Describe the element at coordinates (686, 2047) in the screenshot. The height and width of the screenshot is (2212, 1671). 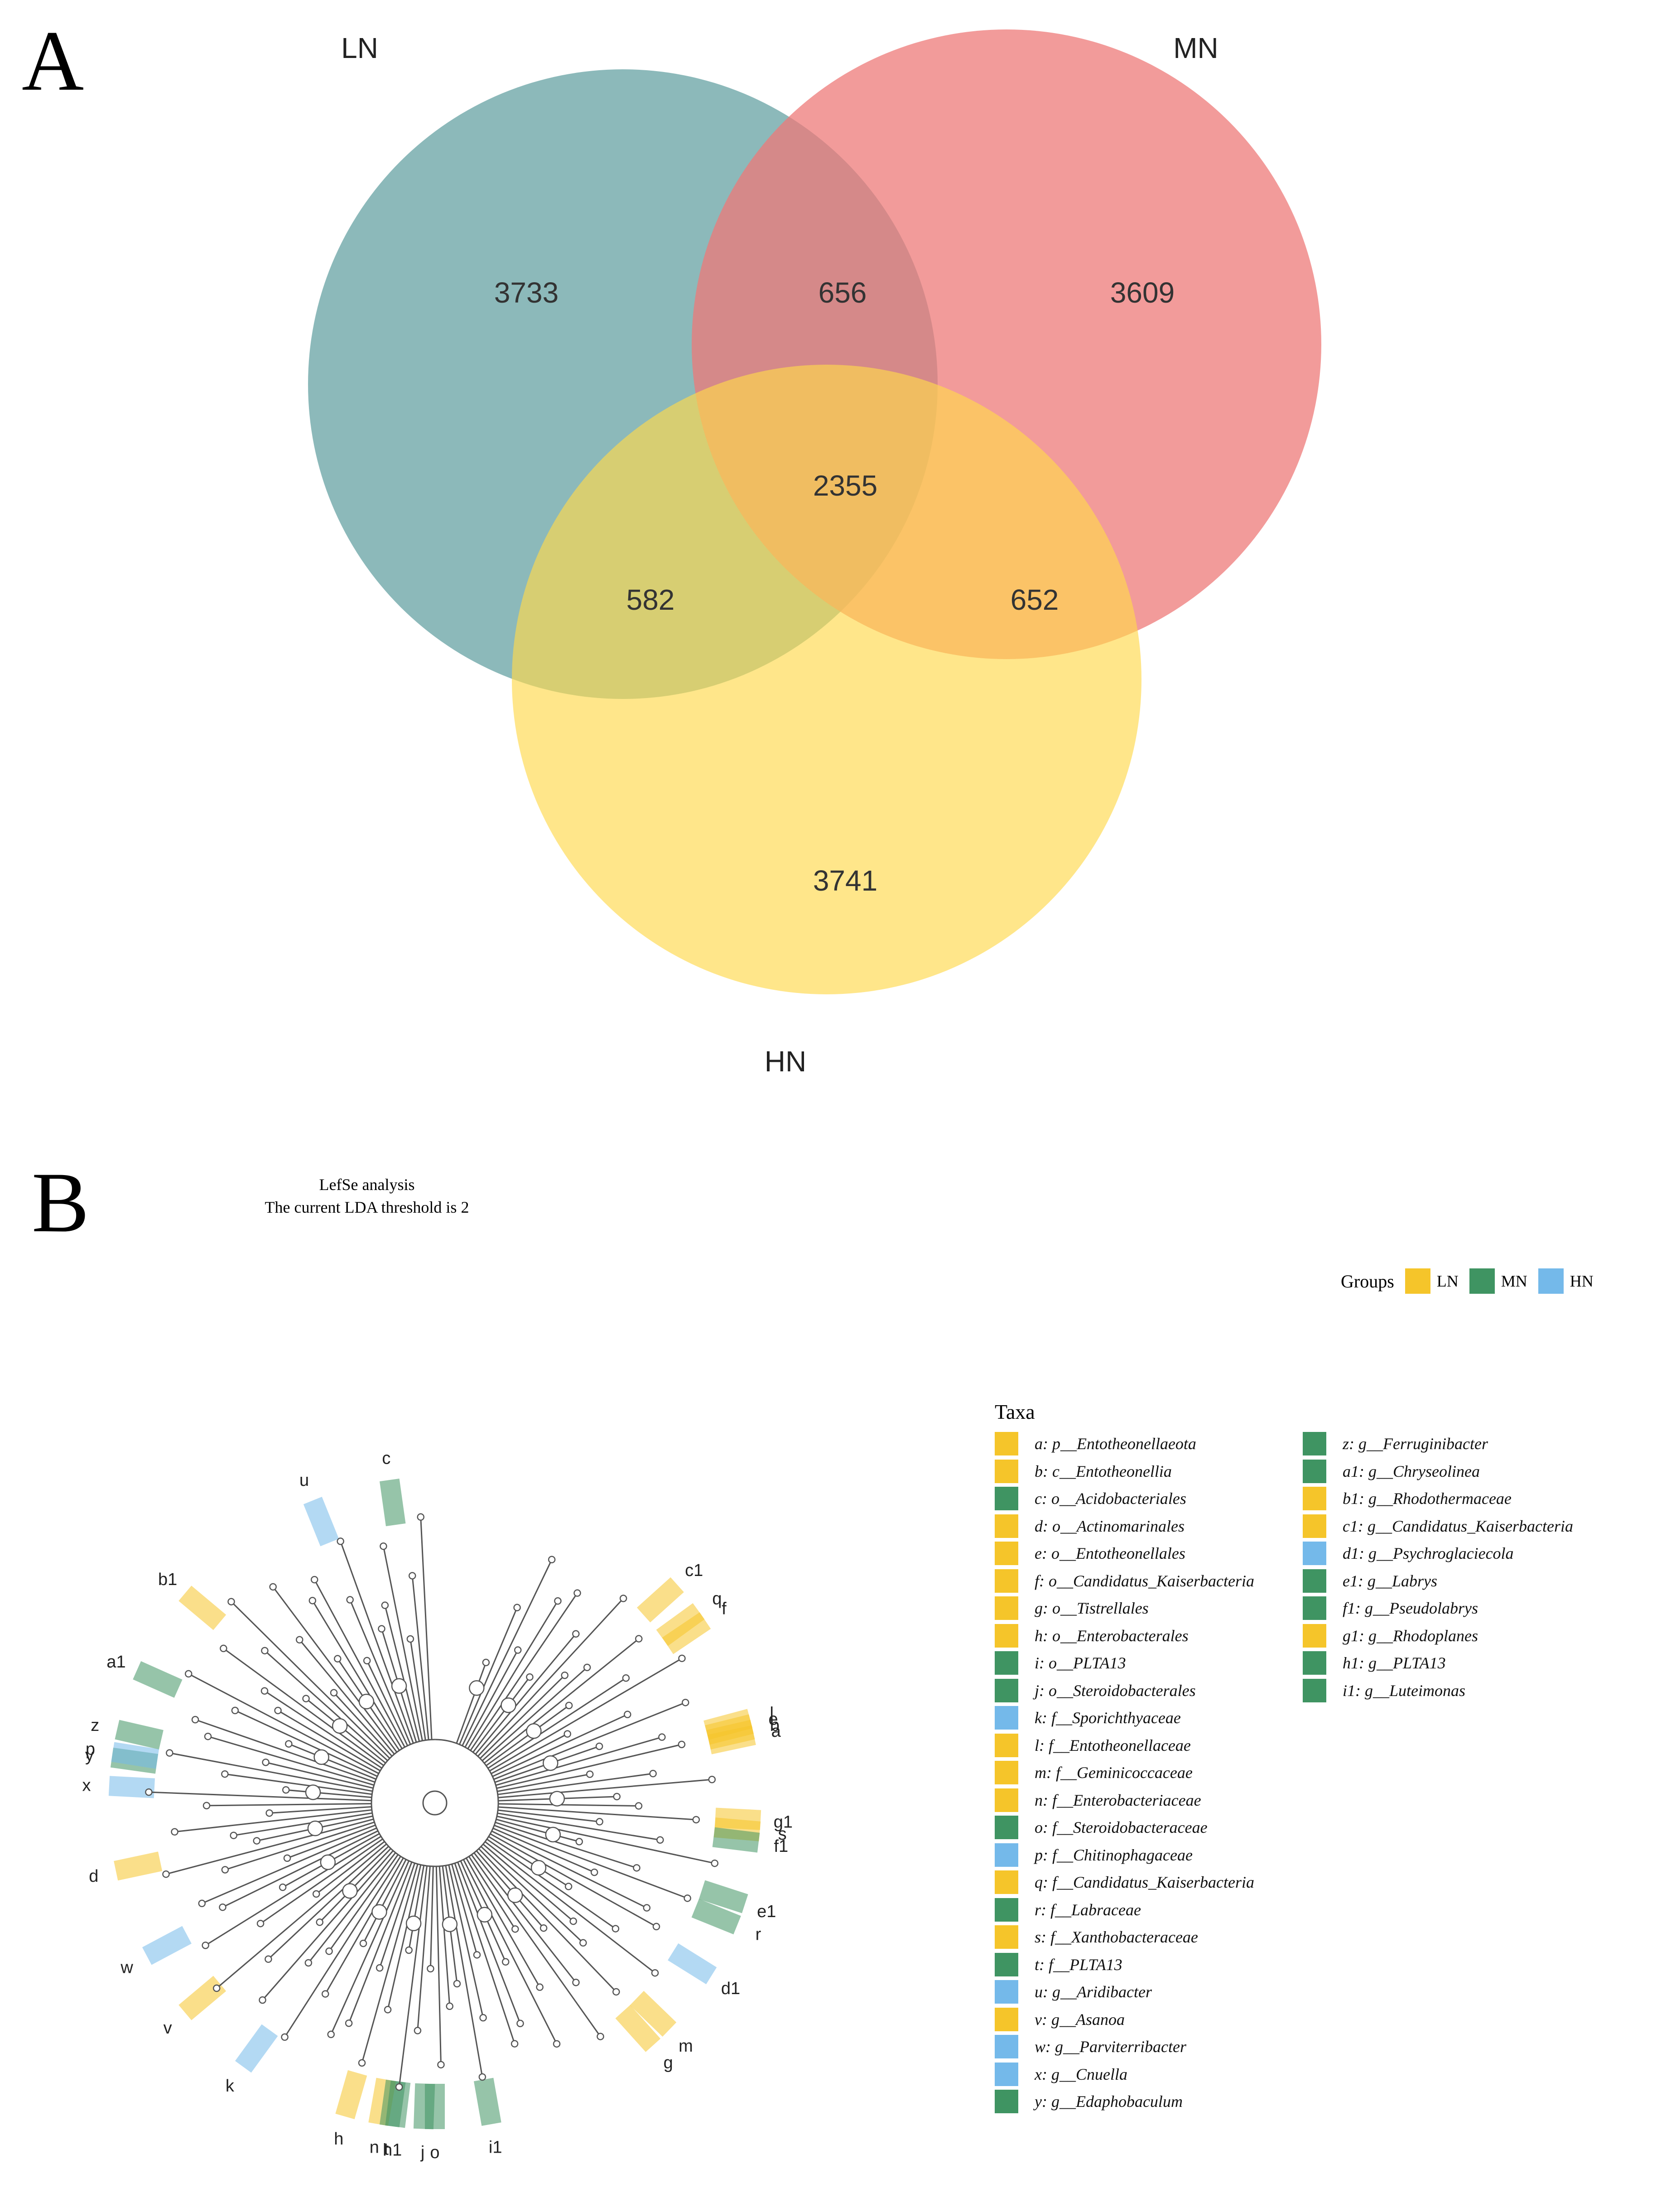
I see `clade-label: m` at that location.